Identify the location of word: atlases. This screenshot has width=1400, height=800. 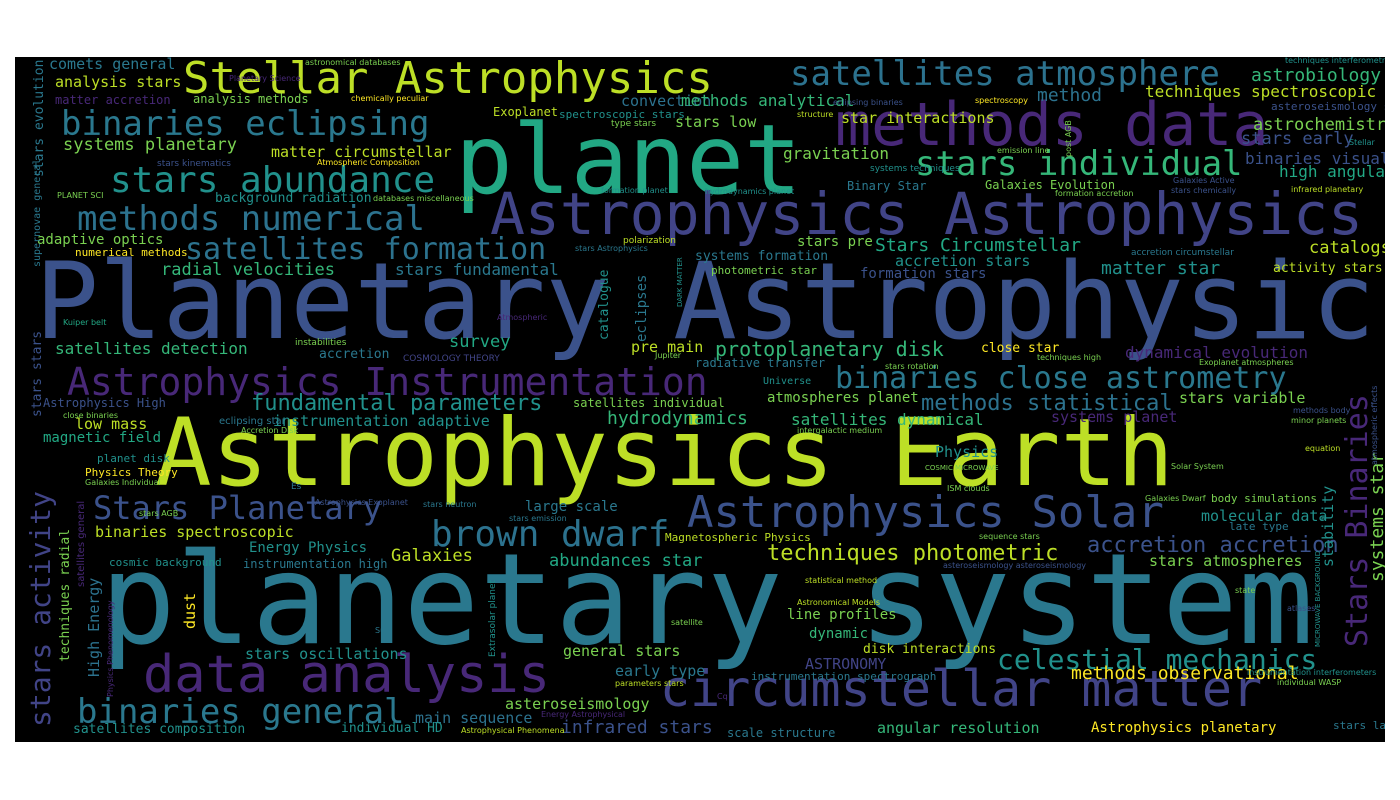
(1301, 608).